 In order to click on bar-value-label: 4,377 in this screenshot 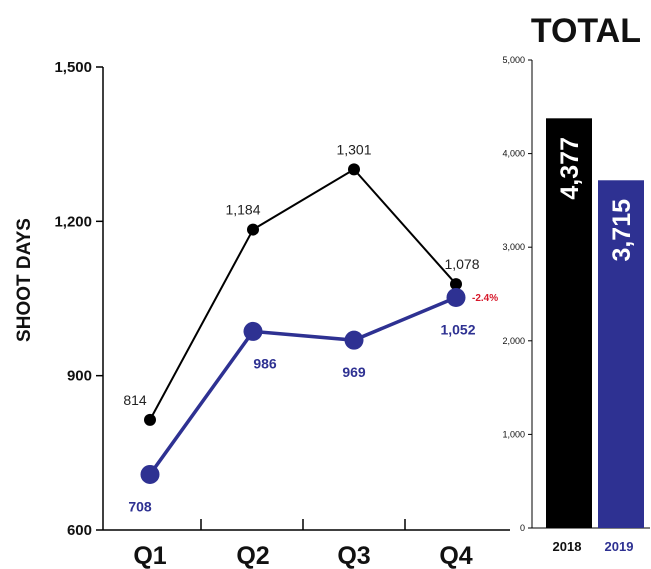, I will do `click(570, 168)`.